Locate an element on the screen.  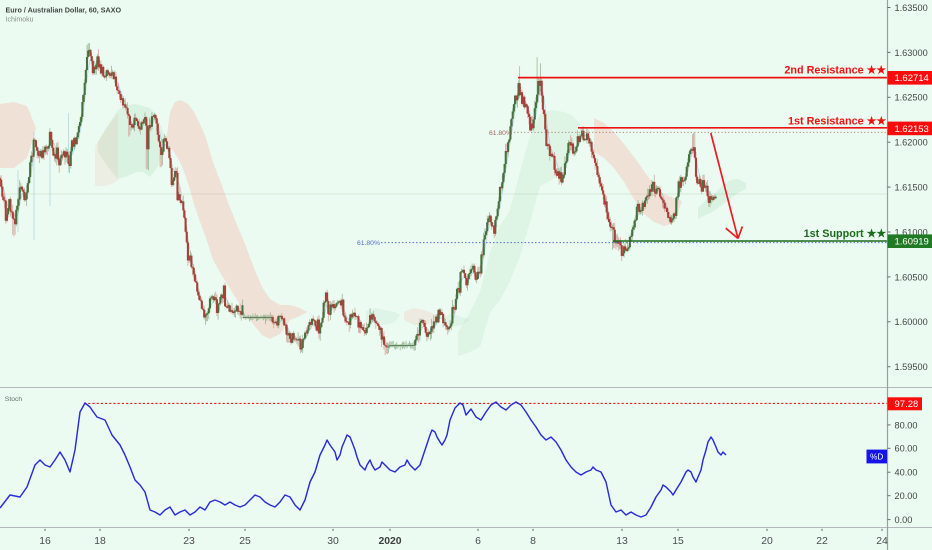
svg-text: 80.00 is located at coordinates (906, 425).